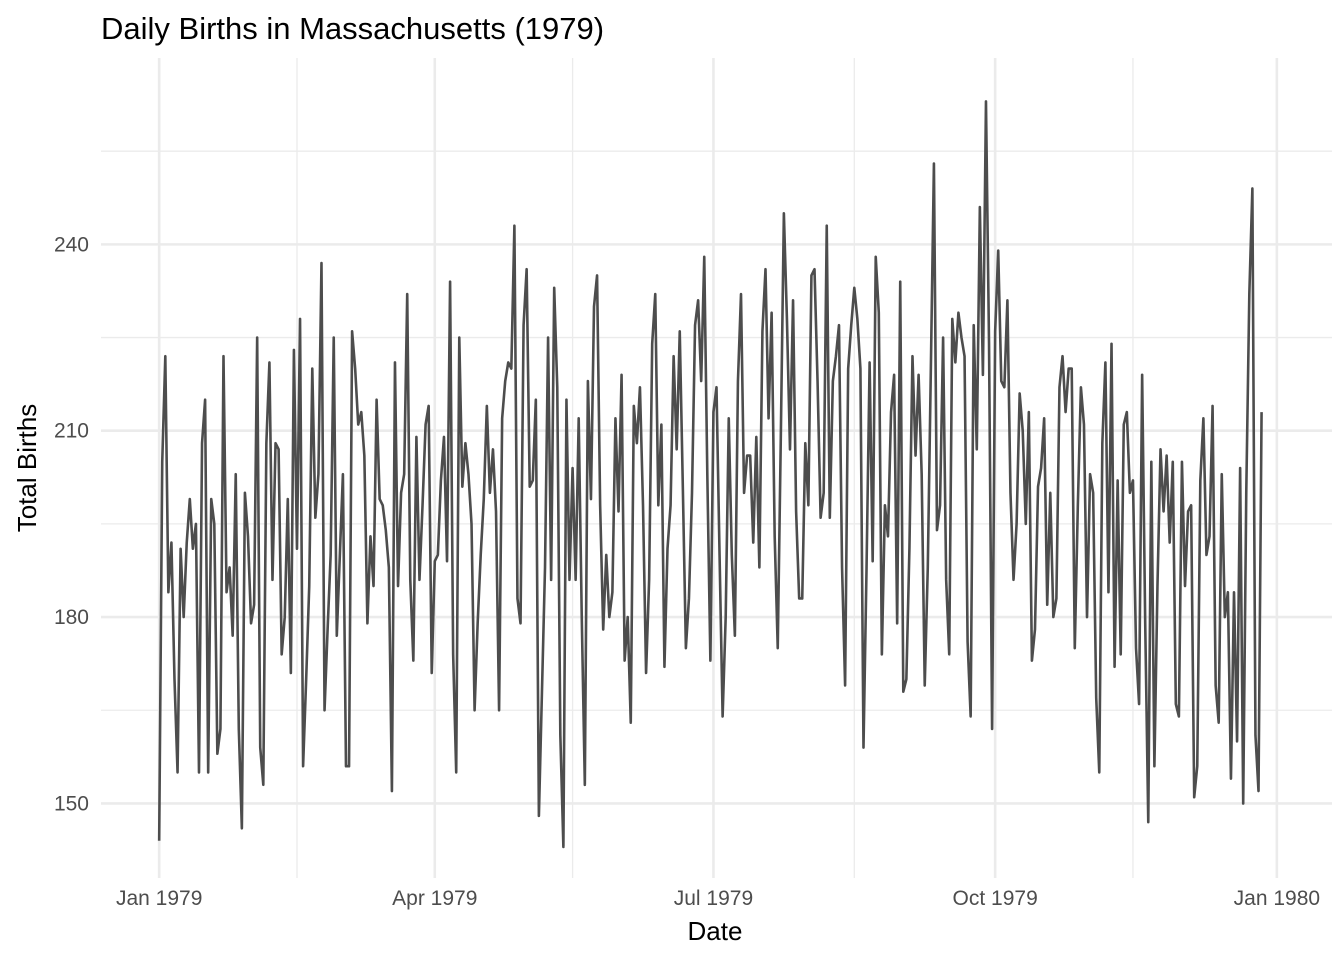 This screenshot has height=960, width=1344. Describe the element at coordinates (434, 898) in the screenshot. I see `x-tick-label: Apr 1979` at that location.